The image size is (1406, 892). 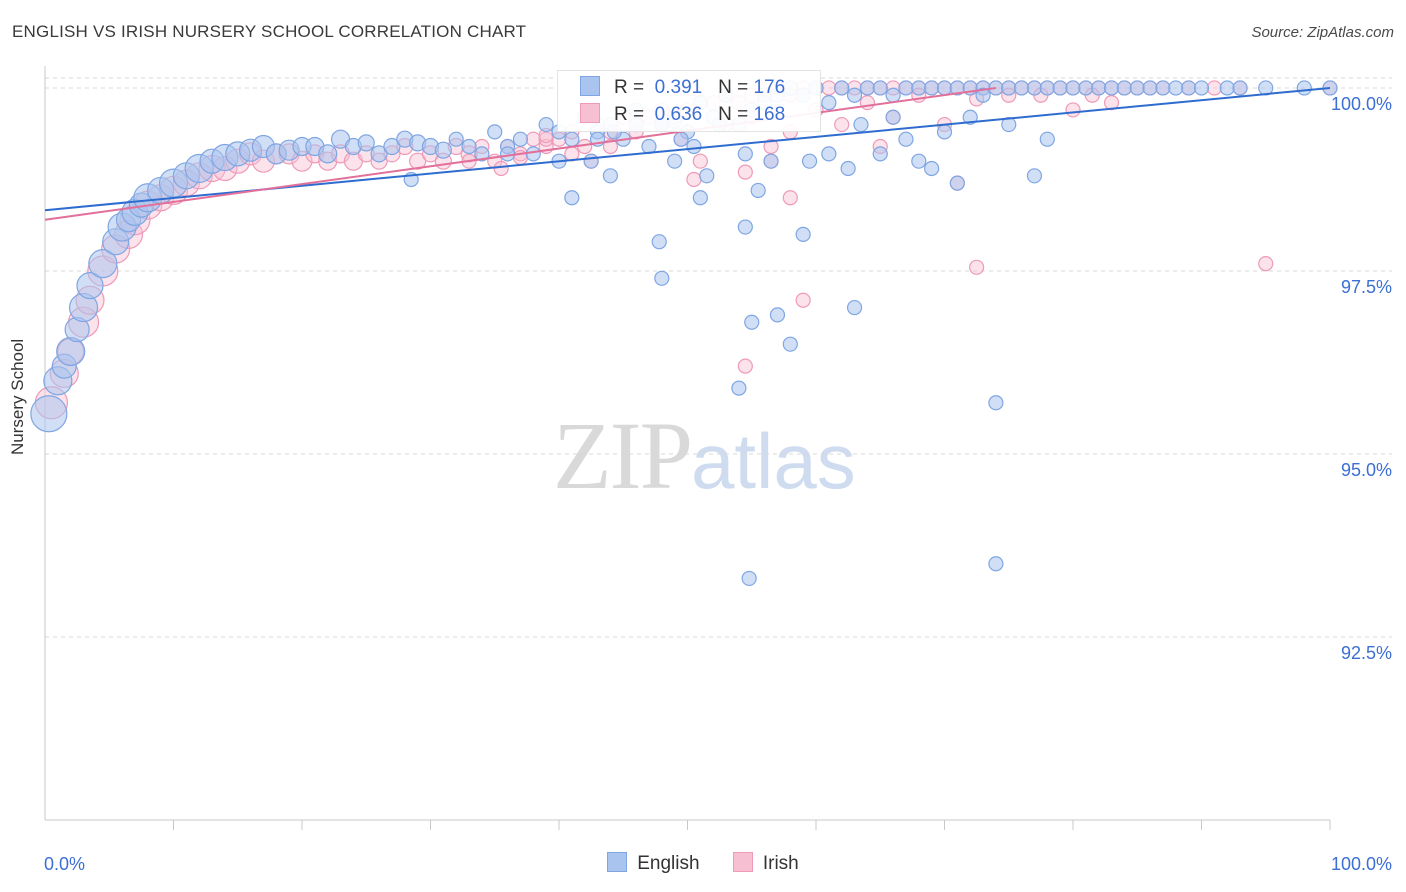 I want to click on legend-row-irish: R = 0.636 N = 168, so click(x=682, y=115).